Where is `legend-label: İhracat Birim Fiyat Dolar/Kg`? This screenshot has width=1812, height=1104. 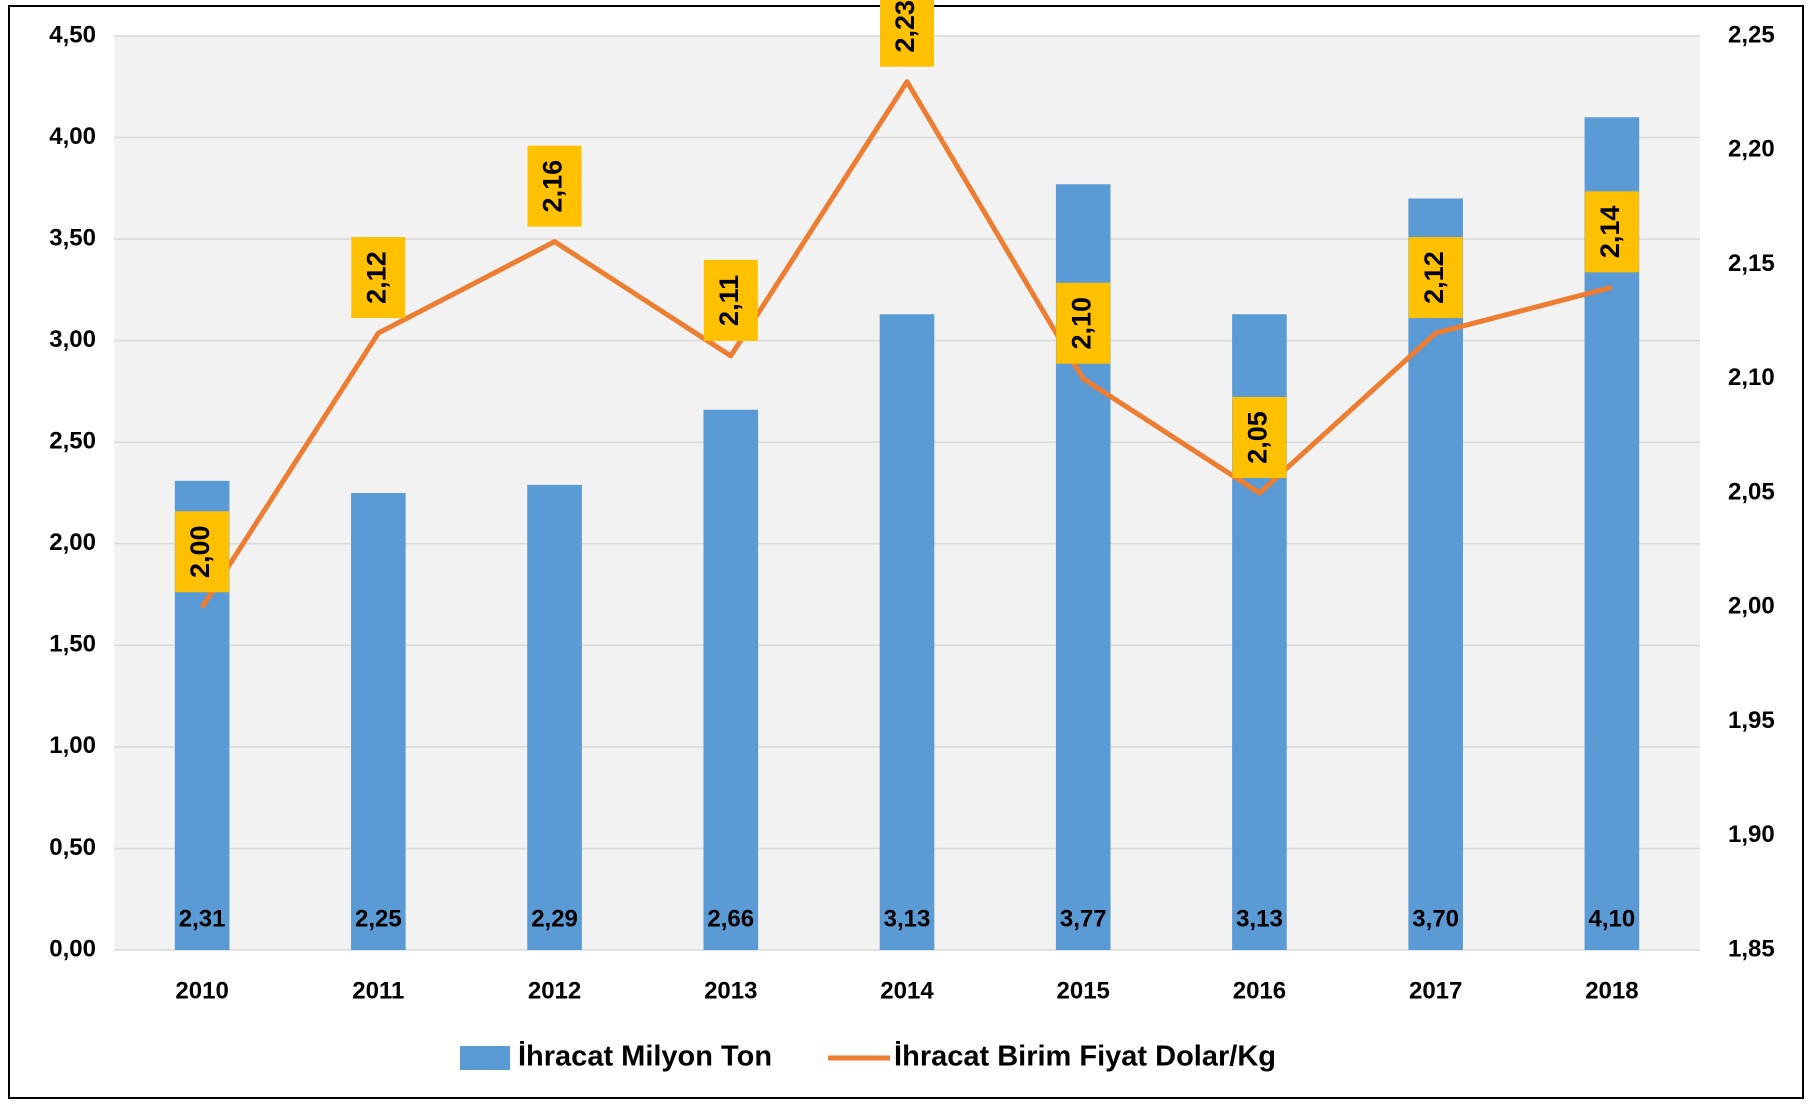 legend-label: İhracat Birim Fiyat Dolar/Kg is located at coordinates (1085, 1057).